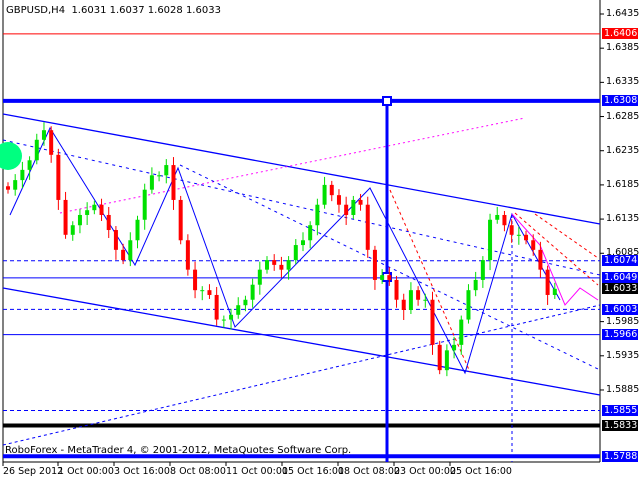  I want to click on price-tick-label: 1.6335, so click(623, 82).